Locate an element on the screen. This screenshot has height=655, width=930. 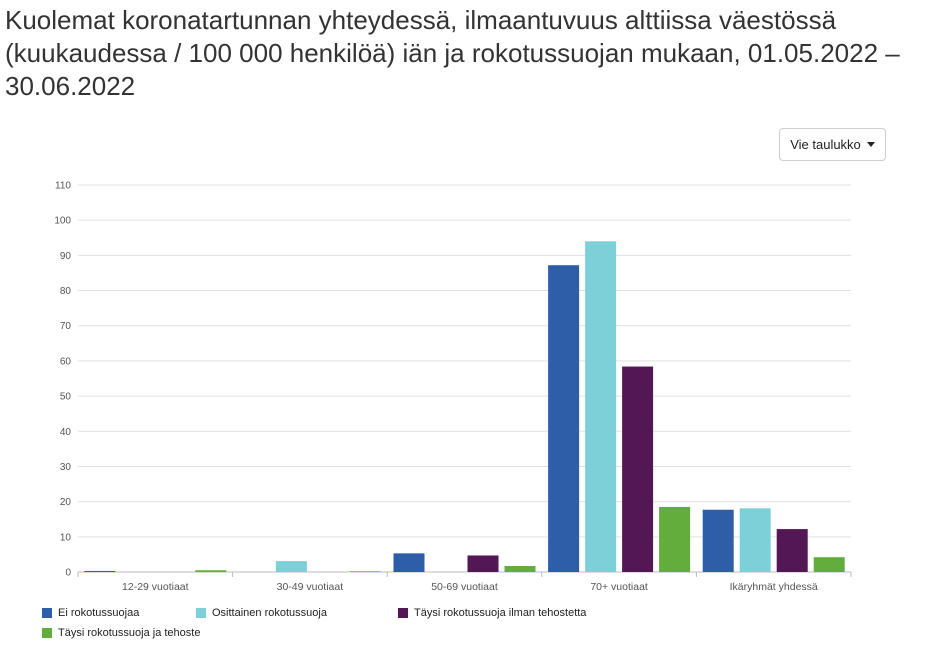
y-tick-label: 0 is located at coordinates (68, 573).